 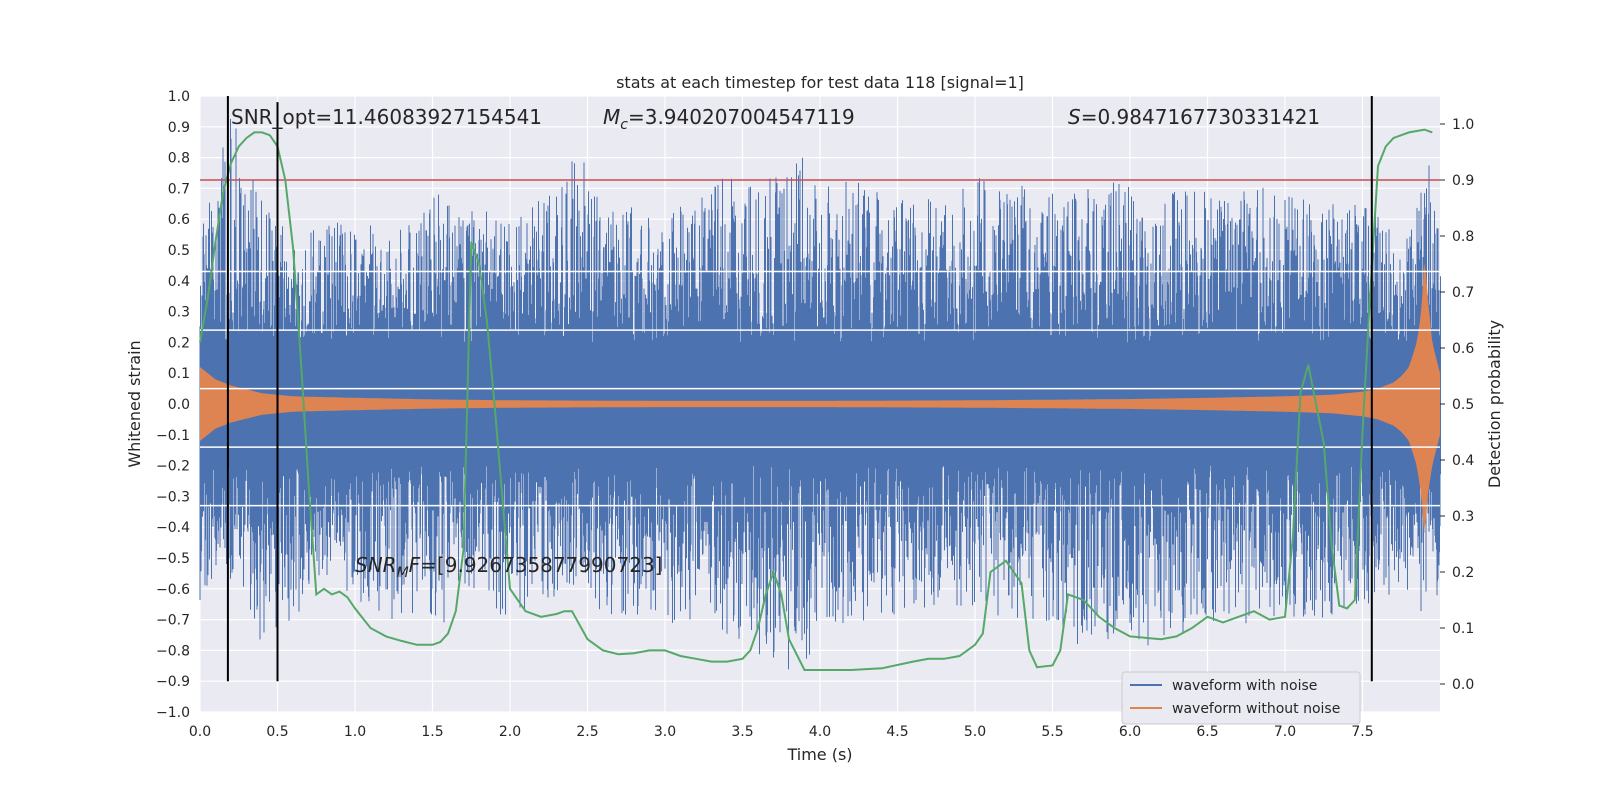 What do you see at coordinates (1256, 709) in the screenshot?
I see `legend-label-clean: waveform without noise` at bounding box center [1256, 709].